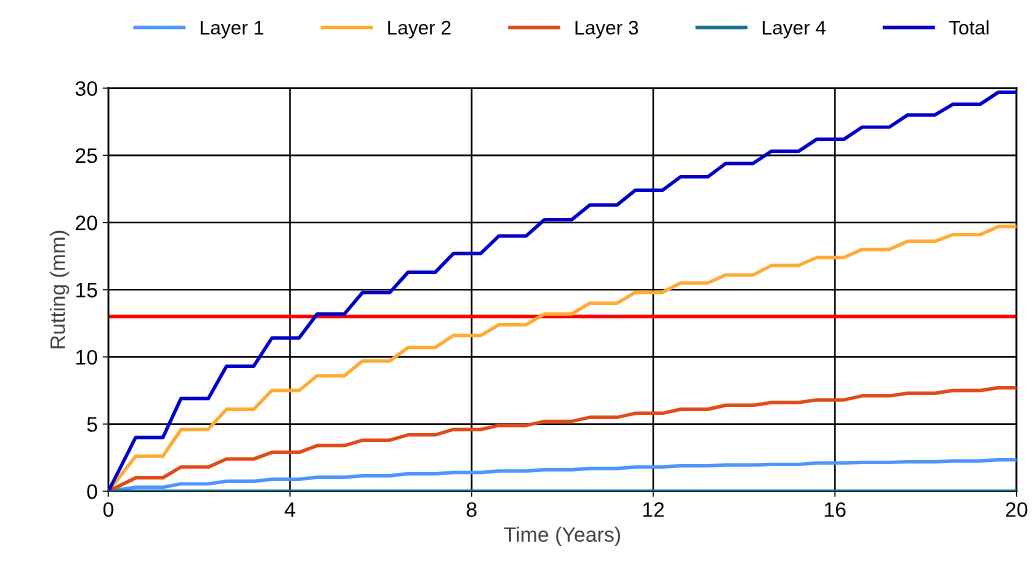 The height and width of the screenshot is (580, 1032). What do you see at coordinates (969, 27) in the screenshot?
I see `legend-label: Total` at bounding box center [969, 27].